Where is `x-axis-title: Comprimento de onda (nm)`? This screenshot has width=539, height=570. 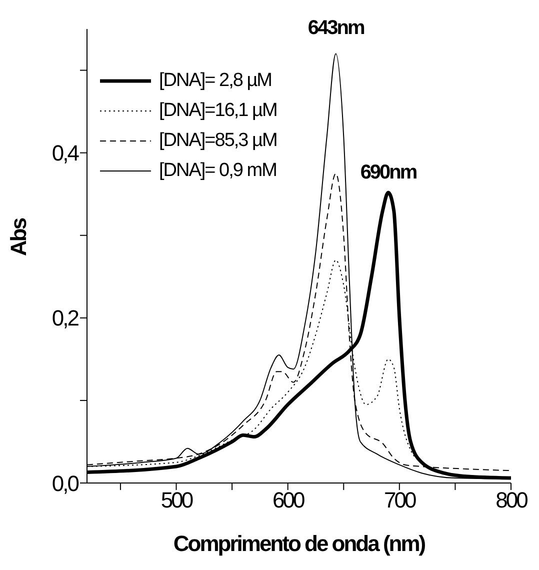 x-axis-title: Comprimento de onda (nm) is located at coordinates (299, 543).